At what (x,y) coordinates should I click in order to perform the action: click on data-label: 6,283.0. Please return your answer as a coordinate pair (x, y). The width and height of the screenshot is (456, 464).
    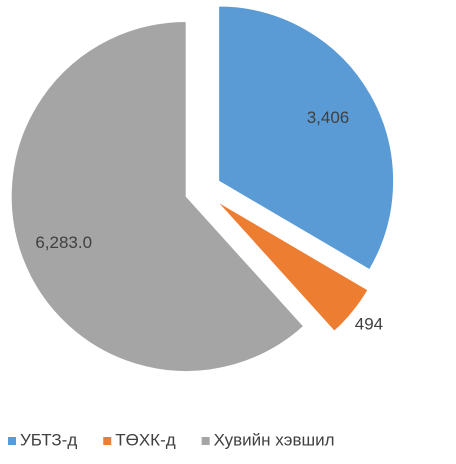
    Looking at the image, I should click on (63, 242).